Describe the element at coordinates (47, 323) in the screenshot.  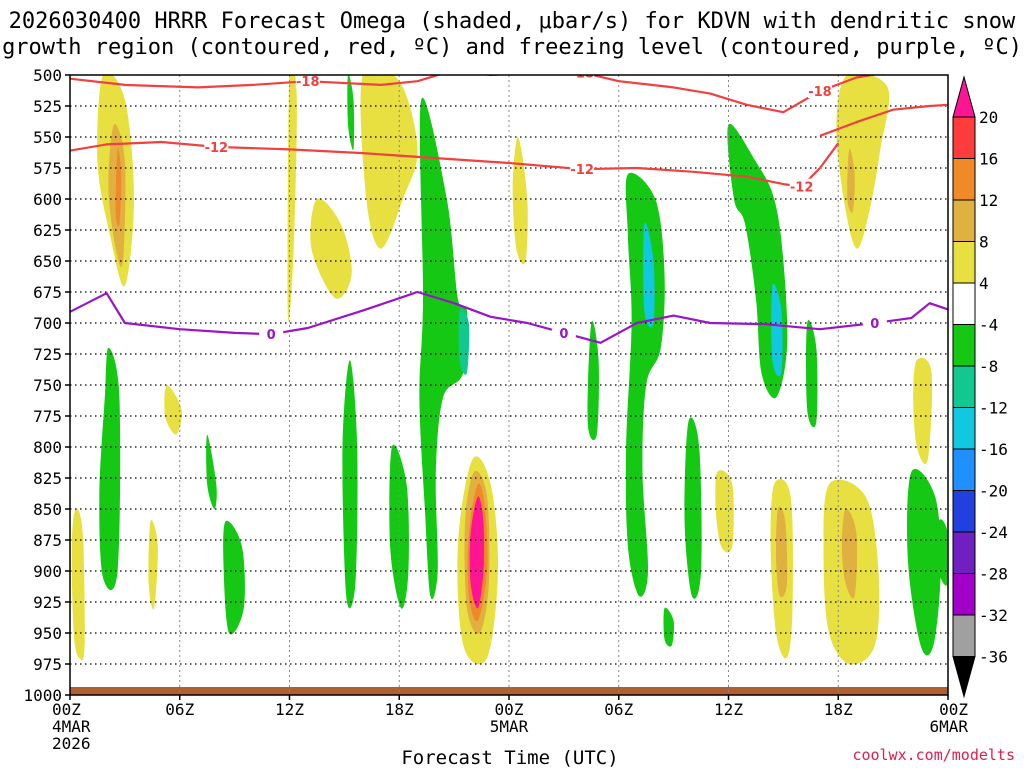
I see `ytick-label-700: 700` at that location.